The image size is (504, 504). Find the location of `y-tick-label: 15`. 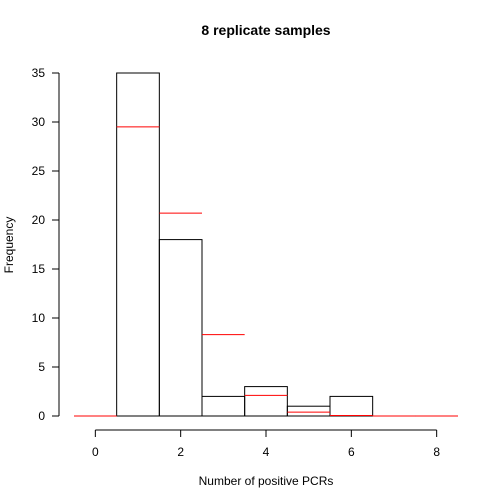

y-tick-label: 15 is located at coordinates (39, 269).